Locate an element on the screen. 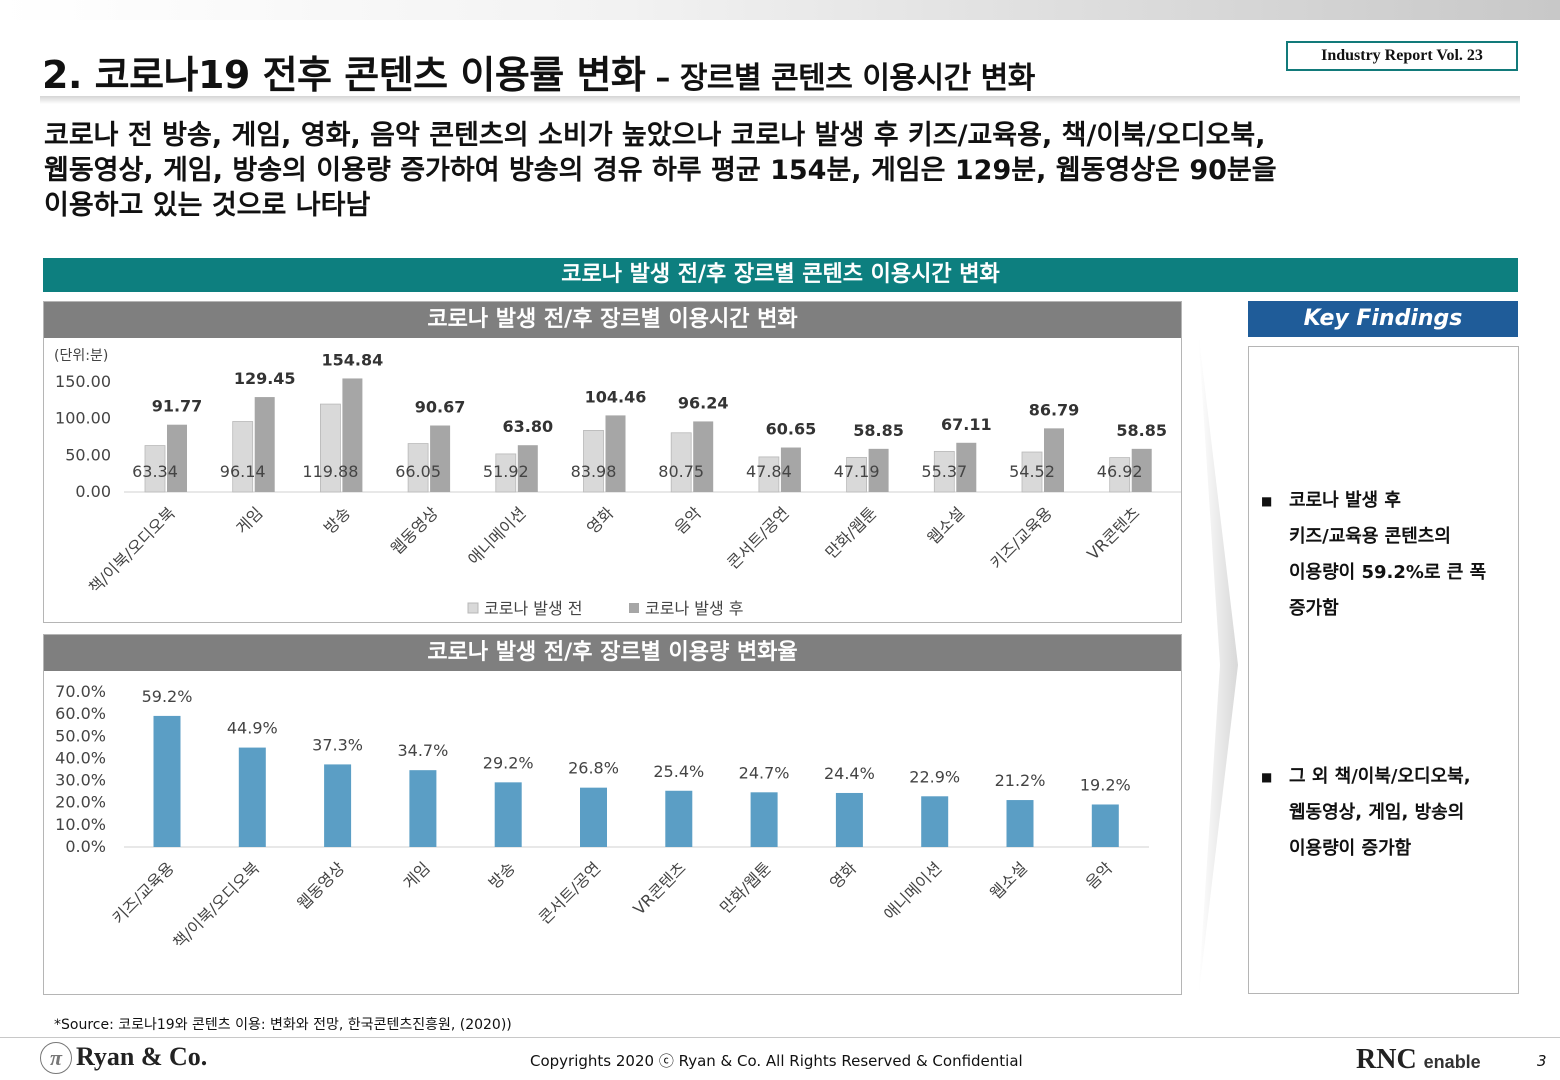  chevron-divider is located at coordinates (1218, 665).